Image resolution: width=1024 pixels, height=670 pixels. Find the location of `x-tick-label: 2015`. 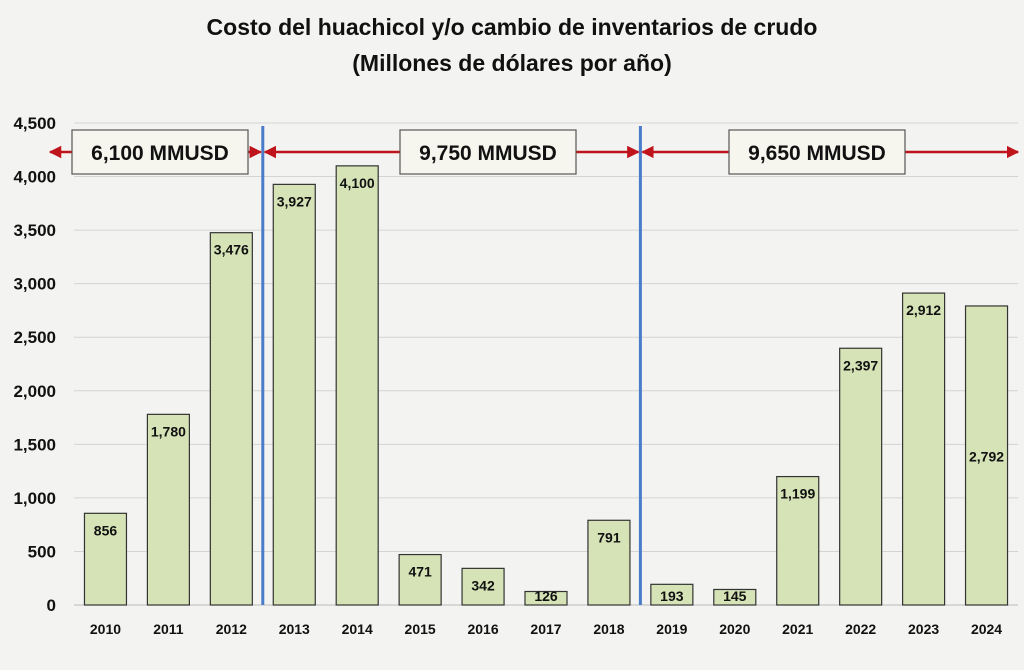

x-tick-label: 2015 is located at coordinates (420, 629).